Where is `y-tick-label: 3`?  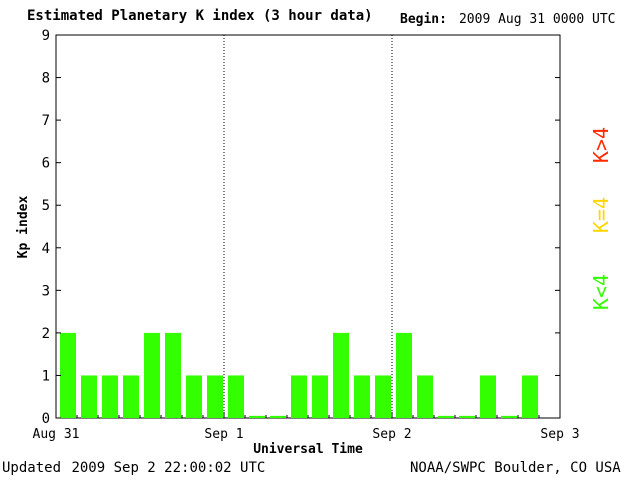
y-tick-label: 3 is located at coordinates (46, 291).